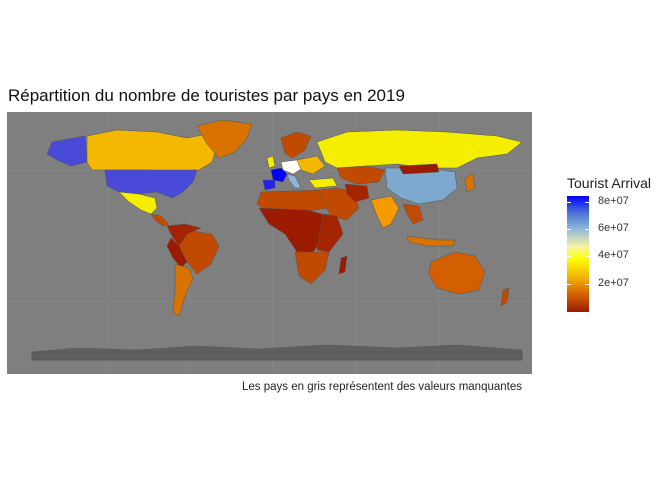  What do you see at coordinates (152, 151) in the screenshot?
I see `region-canada` at bounding box center [152, 151].